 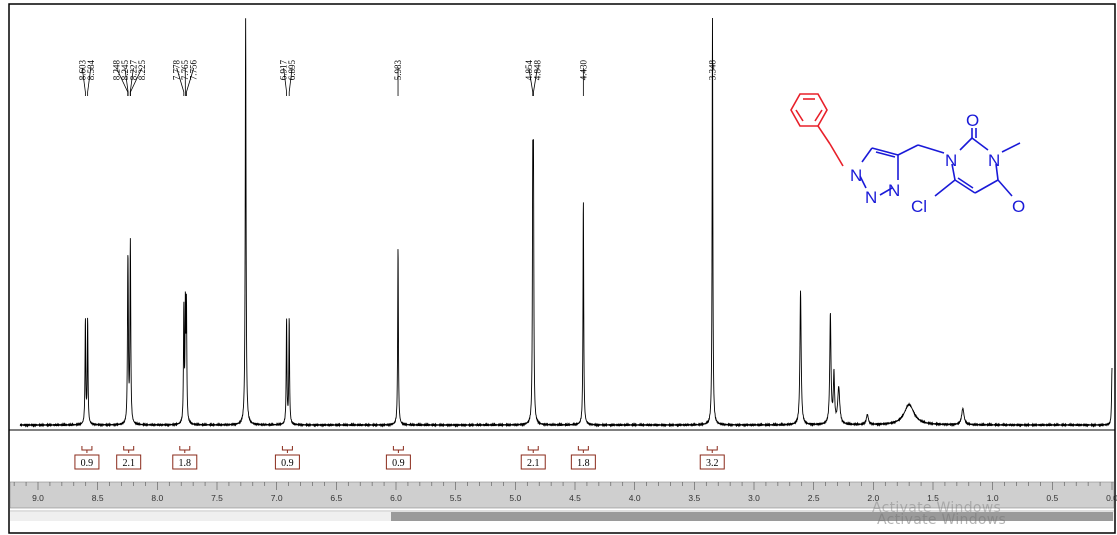 I want to click on c2-n3u-bond, so click(x=980, y=144).